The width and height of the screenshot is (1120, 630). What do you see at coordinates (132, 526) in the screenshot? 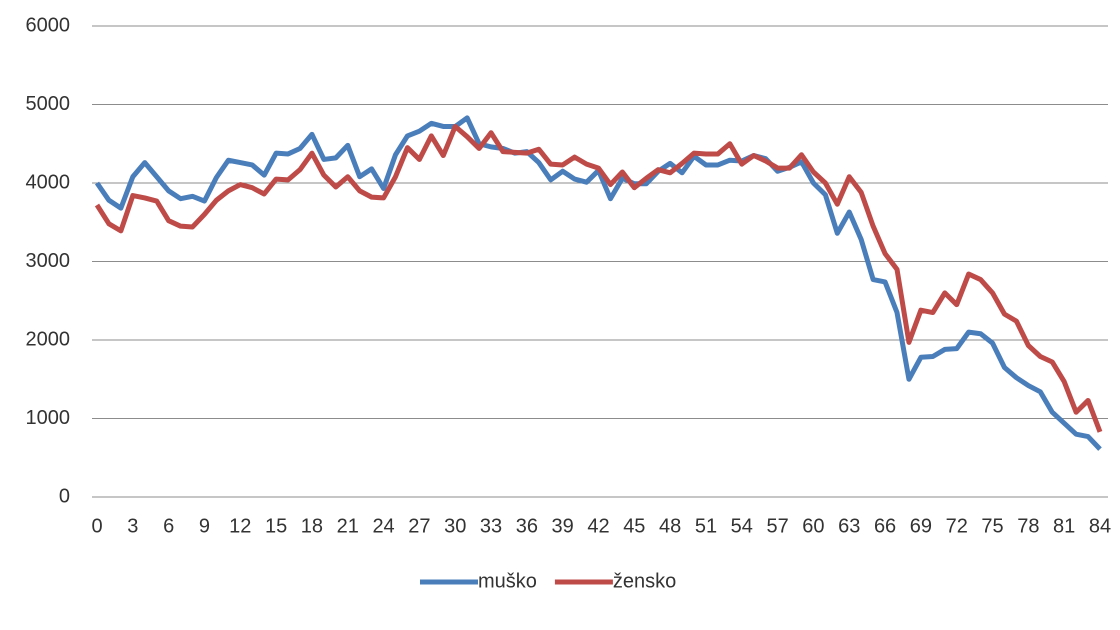
I see `x-tick-label: 3` at bounding box center [132, 526].